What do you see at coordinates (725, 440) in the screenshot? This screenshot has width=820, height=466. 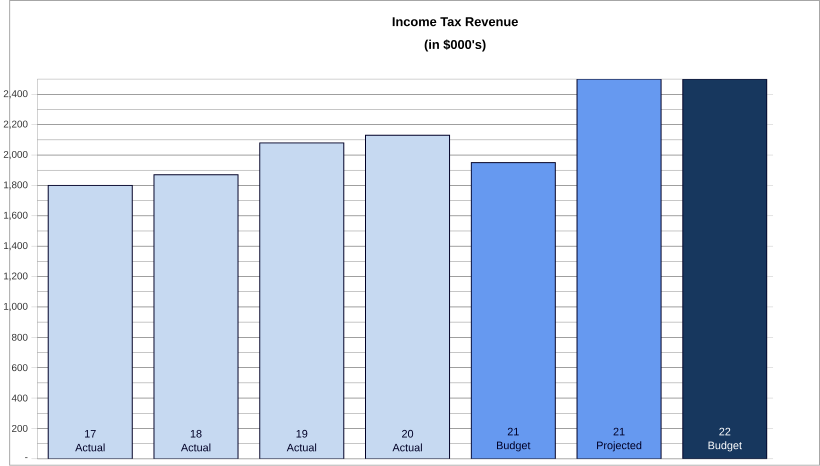 I see `x-tick-label: 22 Budget` at bounding box center [725, 440].